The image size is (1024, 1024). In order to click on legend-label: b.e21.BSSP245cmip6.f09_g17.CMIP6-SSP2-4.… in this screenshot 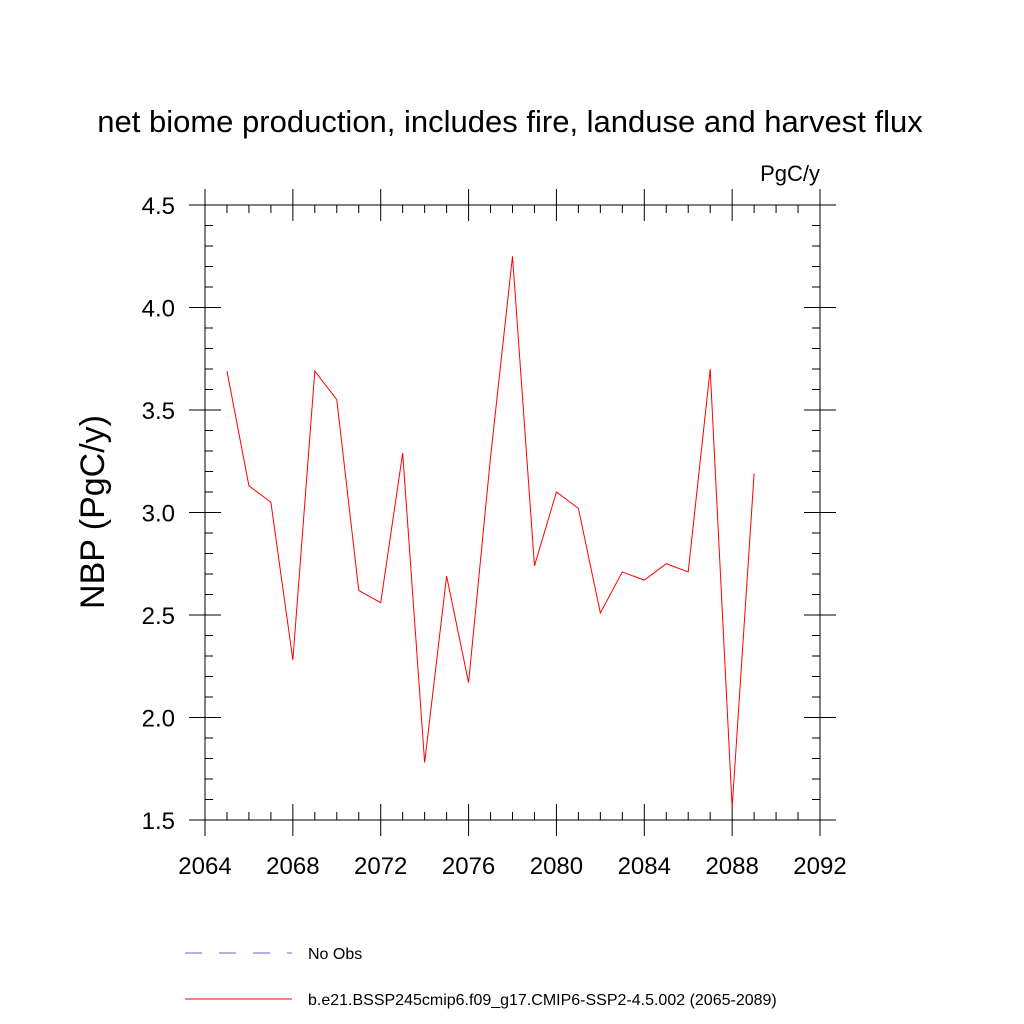, I will do `click(542, 1000)`.